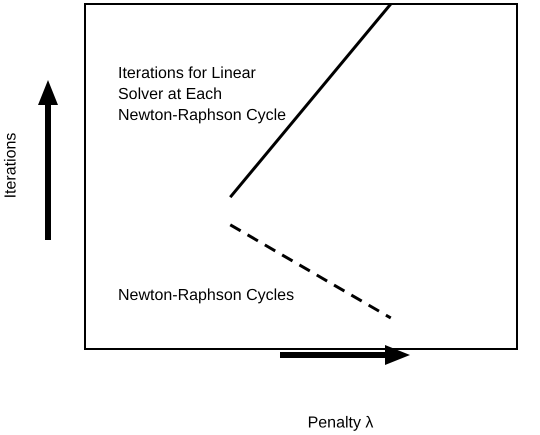 The height and width of the screenshot is (435, 540). I want to click on x-axis-title: Penalty λ, so click(341, 423).